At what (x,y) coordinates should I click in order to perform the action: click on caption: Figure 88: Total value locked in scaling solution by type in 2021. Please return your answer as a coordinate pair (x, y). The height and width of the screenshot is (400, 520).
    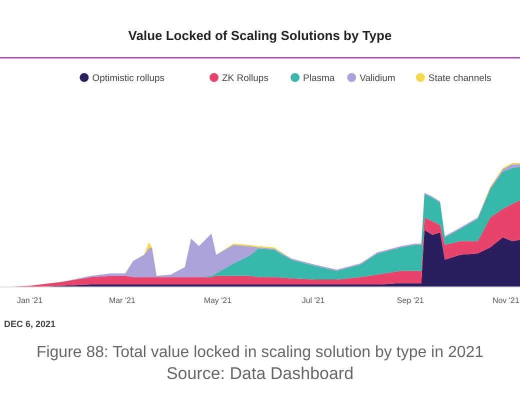
    Looking at the image, I should click on (260, 352).